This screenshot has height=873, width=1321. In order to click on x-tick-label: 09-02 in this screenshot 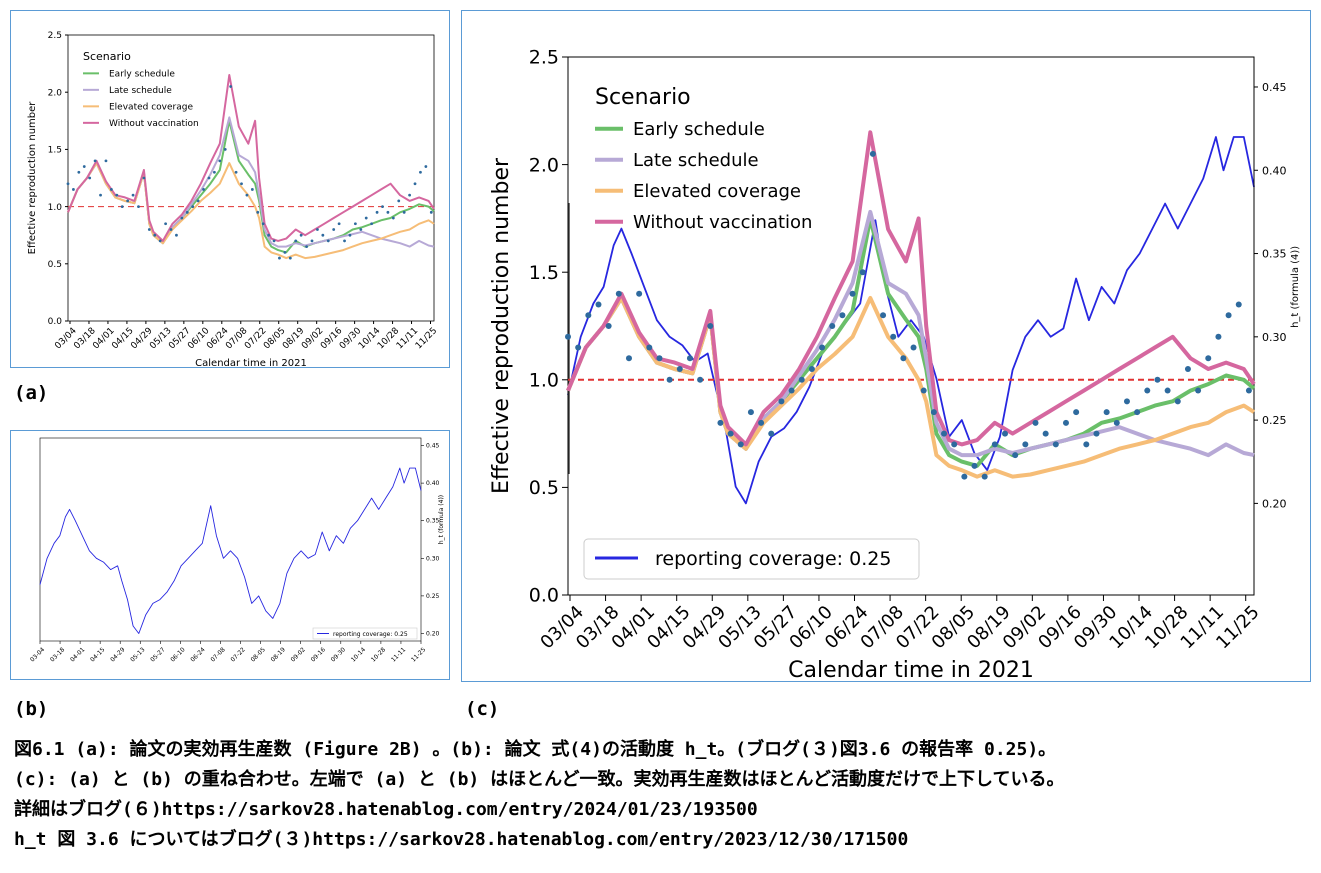, I will do `click(298, 654)`.